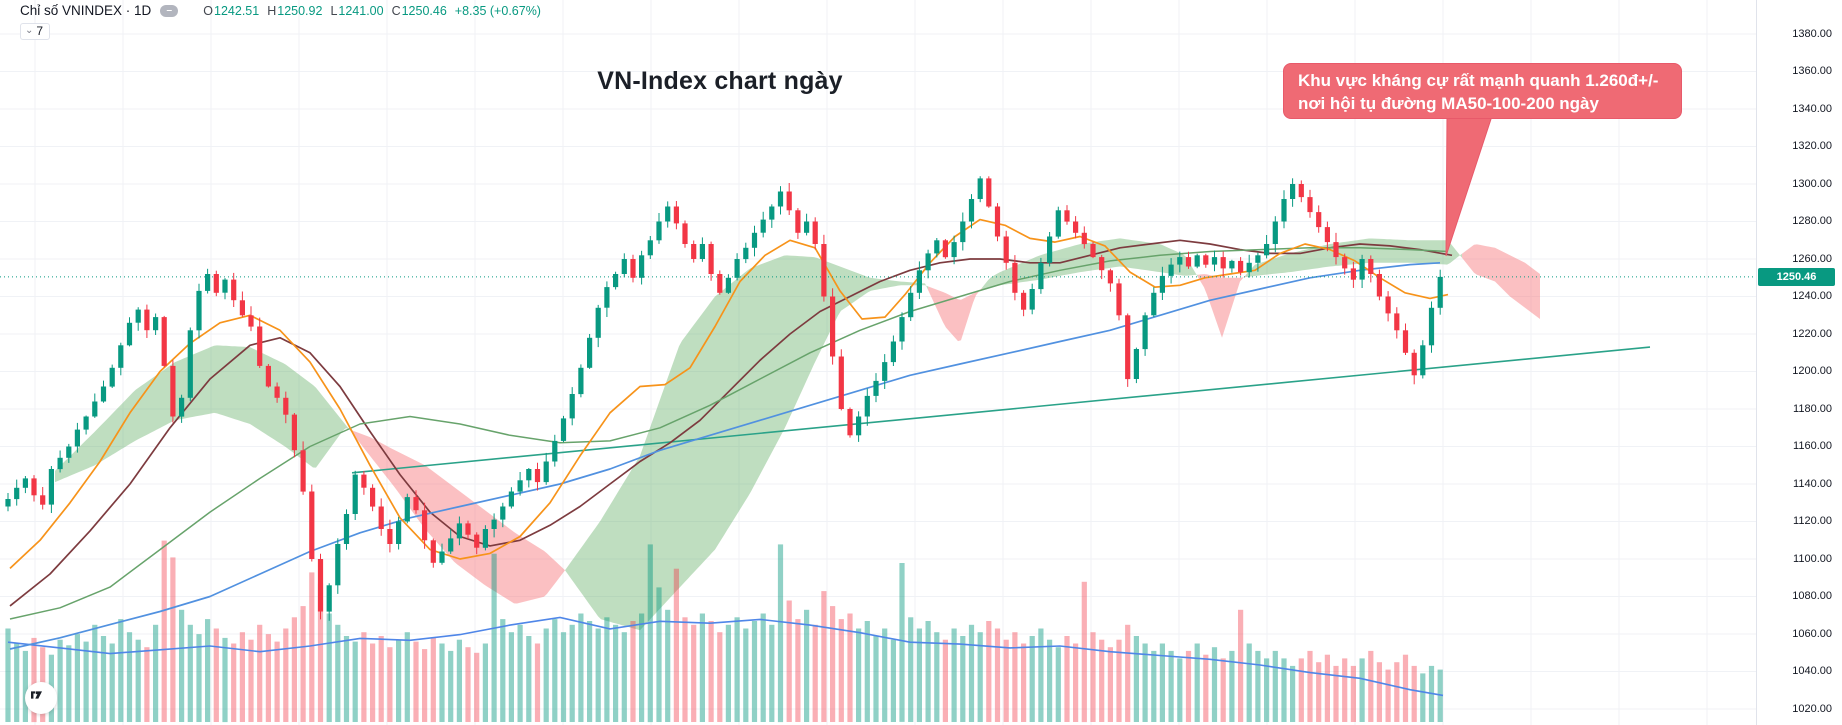 The image size is (1842, 725). Describe the element at coordinates (1812, 633) in the screenshot. I see `axis-tick-label: 1060.00` at that location.